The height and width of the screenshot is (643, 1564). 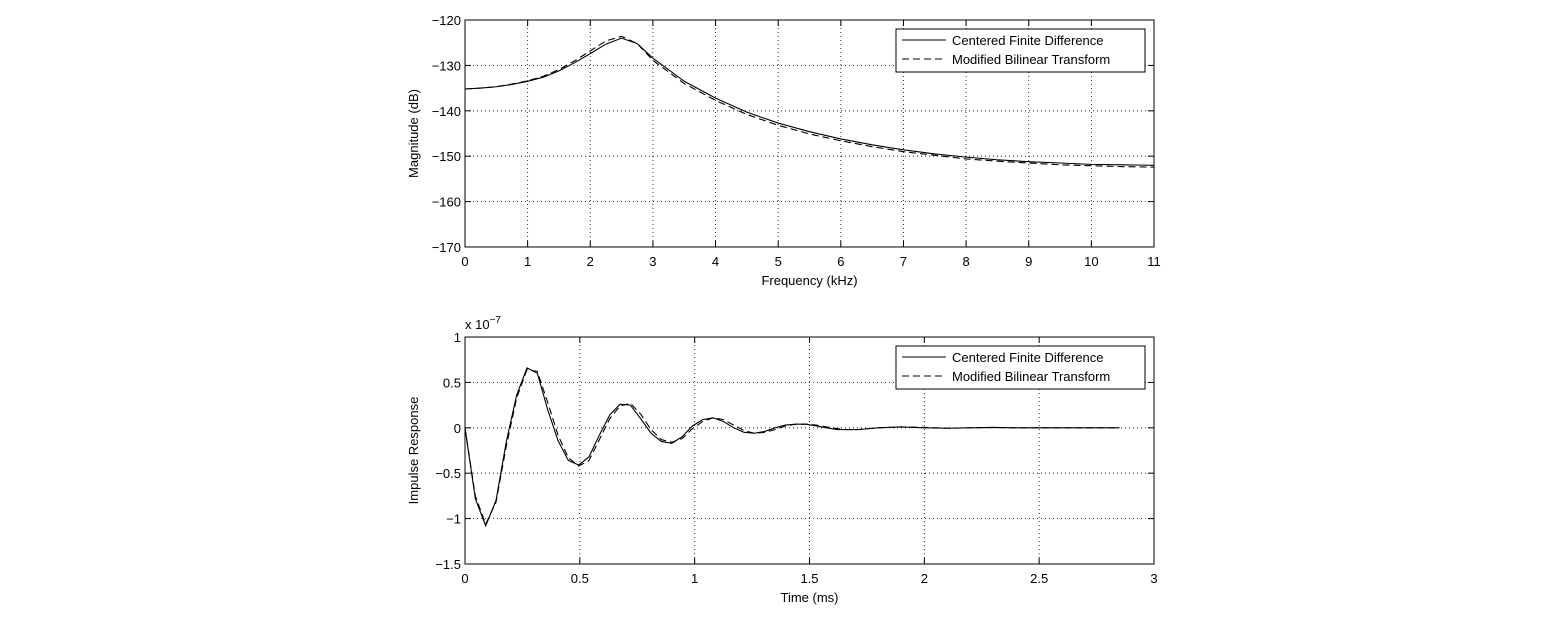 I want to click on x-axis-label: Frequency (kHz), so click(x=809, y=280).